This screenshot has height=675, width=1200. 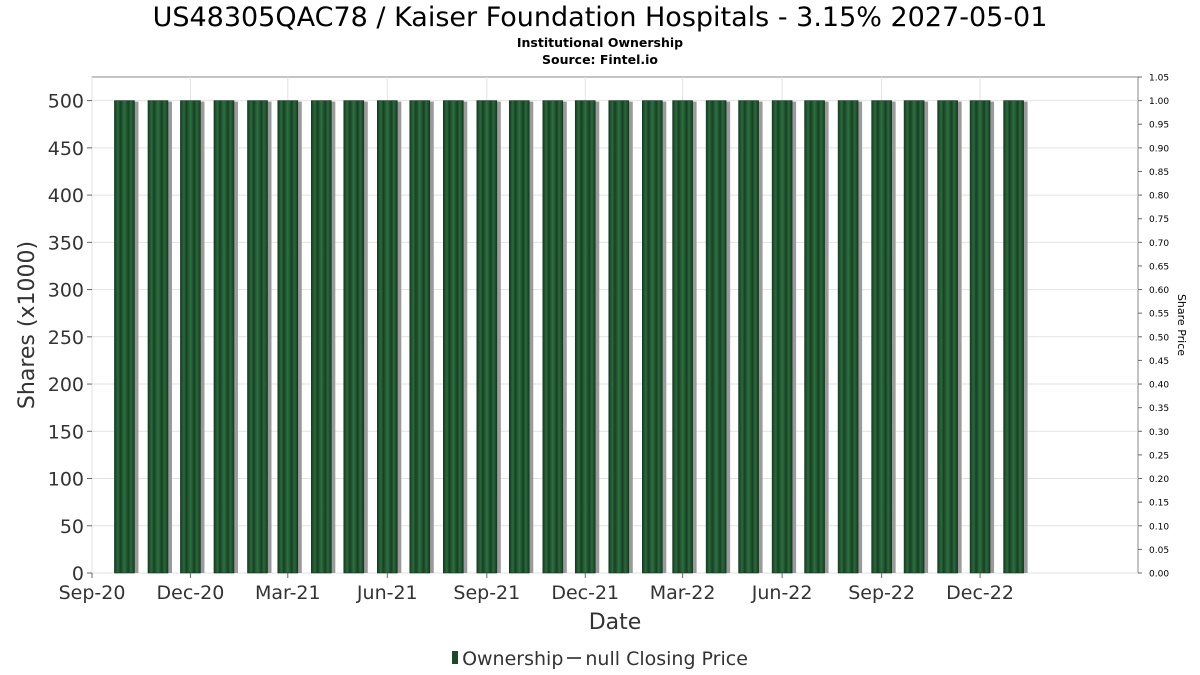 What do you see at coordinates (92, 593) in the screenshot?
I see `x-tick-label: Sep-20` at bounding box center [92, 593].